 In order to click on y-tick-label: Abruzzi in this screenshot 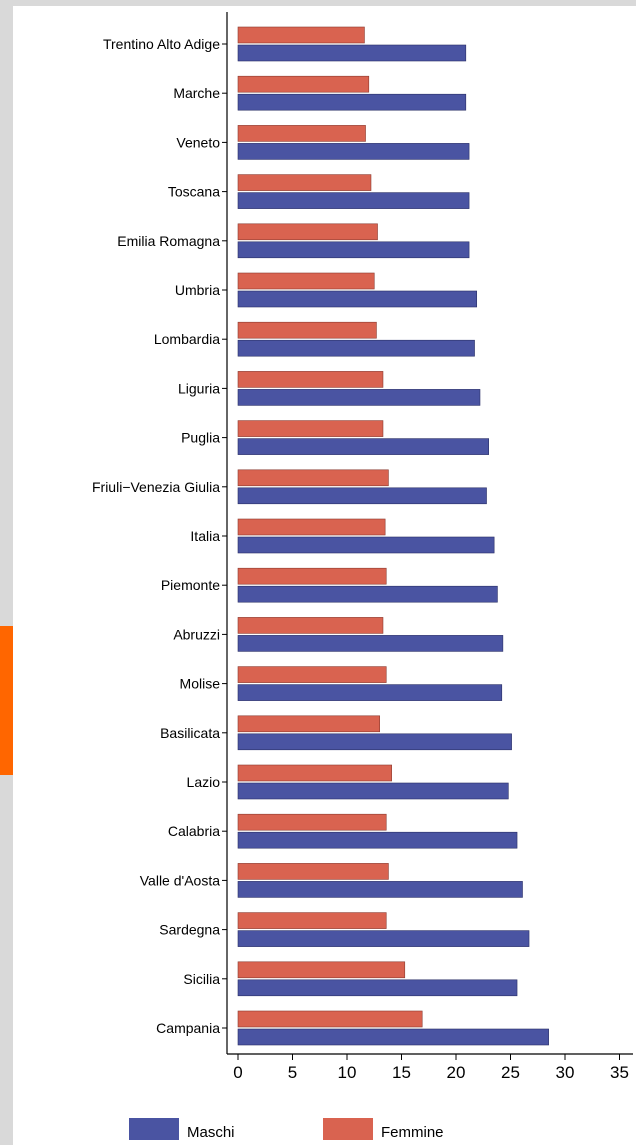, I will do `click(196, 634)`.